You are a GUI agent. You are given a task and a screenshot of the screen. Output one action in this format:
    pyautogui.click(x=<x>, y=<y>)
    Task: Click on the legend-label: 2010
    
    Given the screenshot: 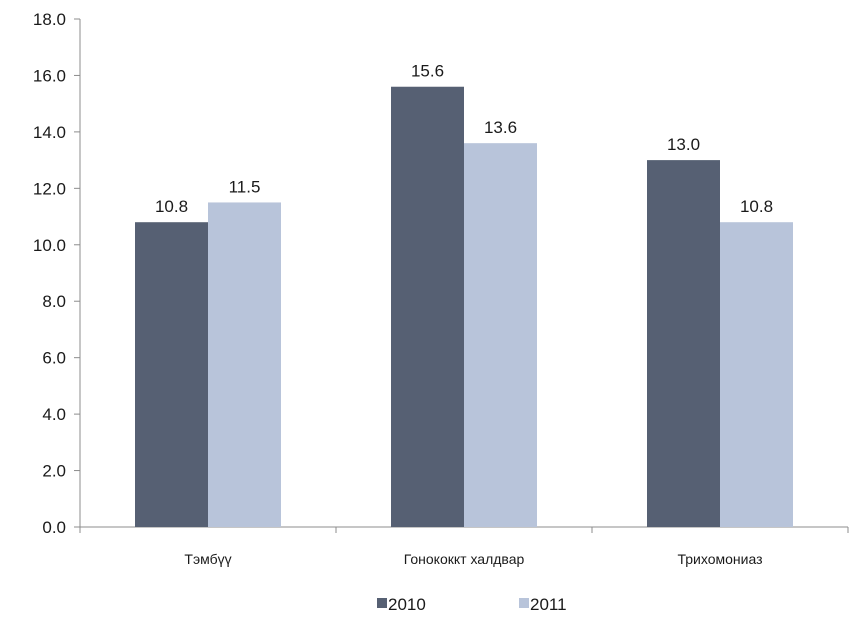 What is the action you would take?
    pyautogui.click(x=407, y=604)
    